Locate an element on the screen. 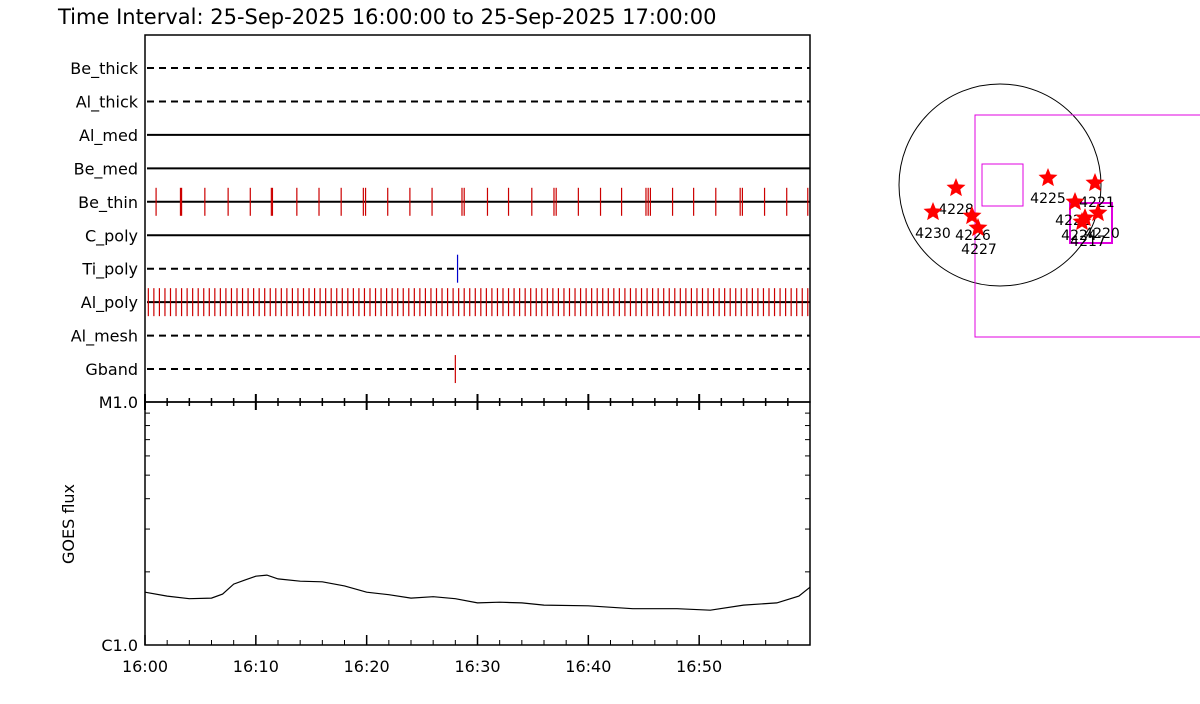 This screenshot has width=1200, height=704. x-tick-label: 16:30 is located at coordinates (477, 666).